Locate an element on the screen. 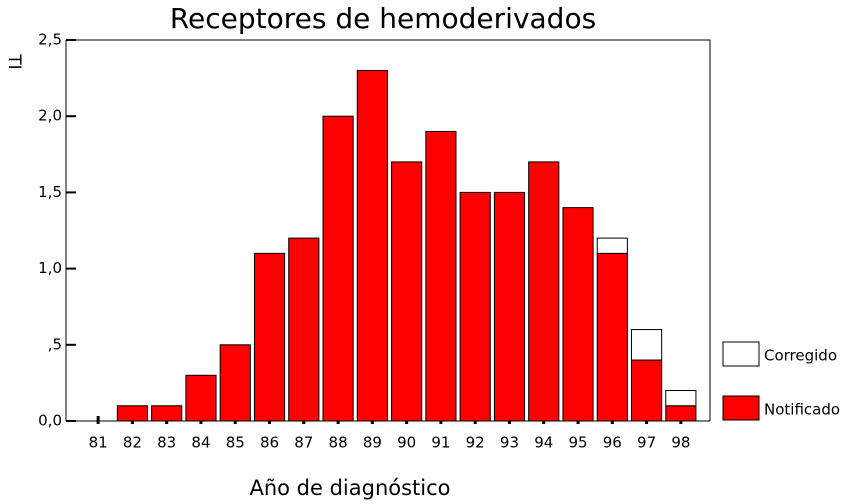  y-tick-label: 1,0 is located at coordinates (50, 268).